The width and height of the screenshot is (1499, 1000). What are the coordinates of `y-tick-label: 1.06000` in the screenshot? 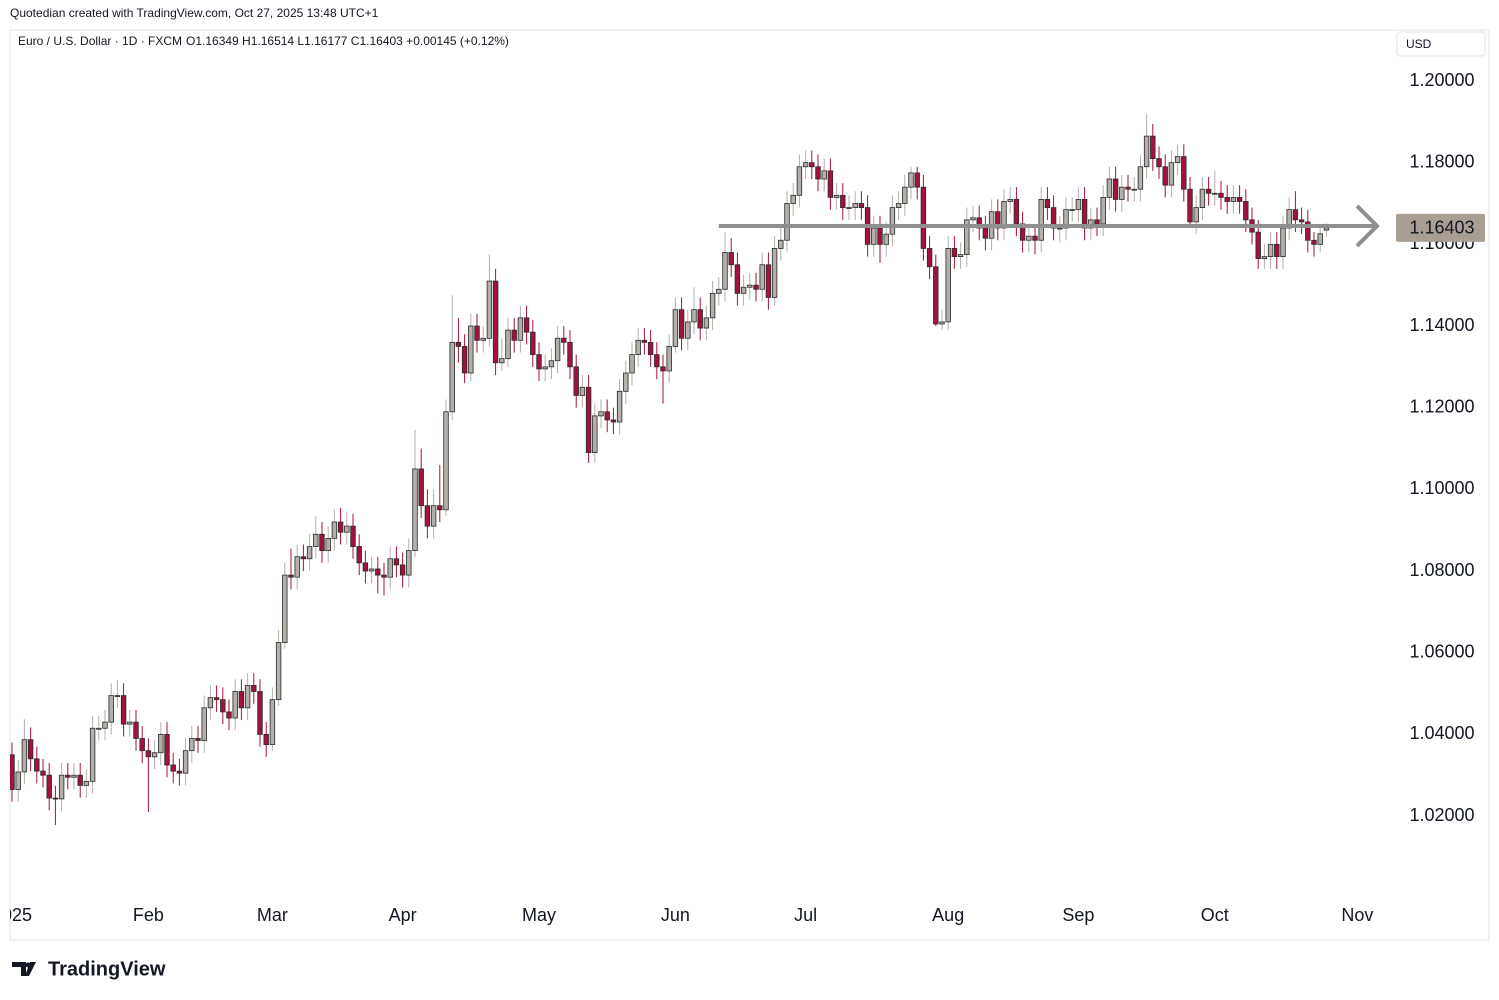 It's located at (1441, 651).